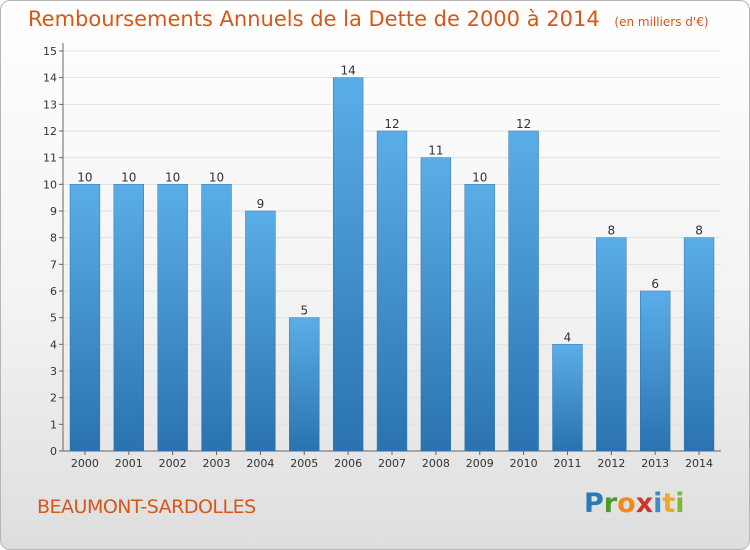 Image resolution: width=750 pixels, height=550 pixels. What do you see at coordinates (50, 158) in the screenshot?
I see `y-tick-label: 11` at bounding box center [50, 158].